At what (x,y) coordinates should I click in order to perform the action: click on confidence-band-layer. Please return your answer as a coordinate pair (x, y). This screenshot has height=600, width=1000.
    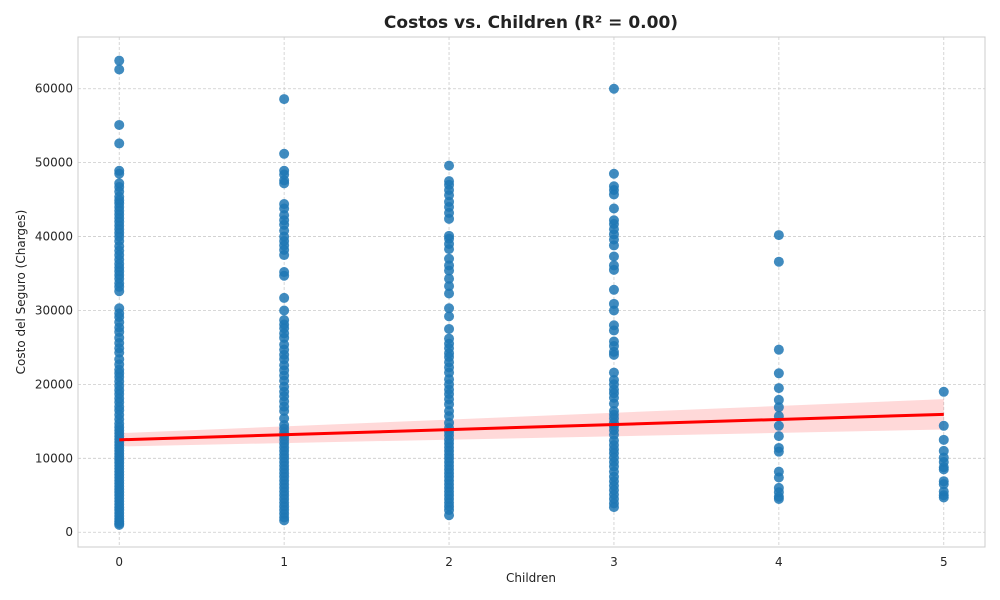
    Looking at the image, I should click on (531, 423).